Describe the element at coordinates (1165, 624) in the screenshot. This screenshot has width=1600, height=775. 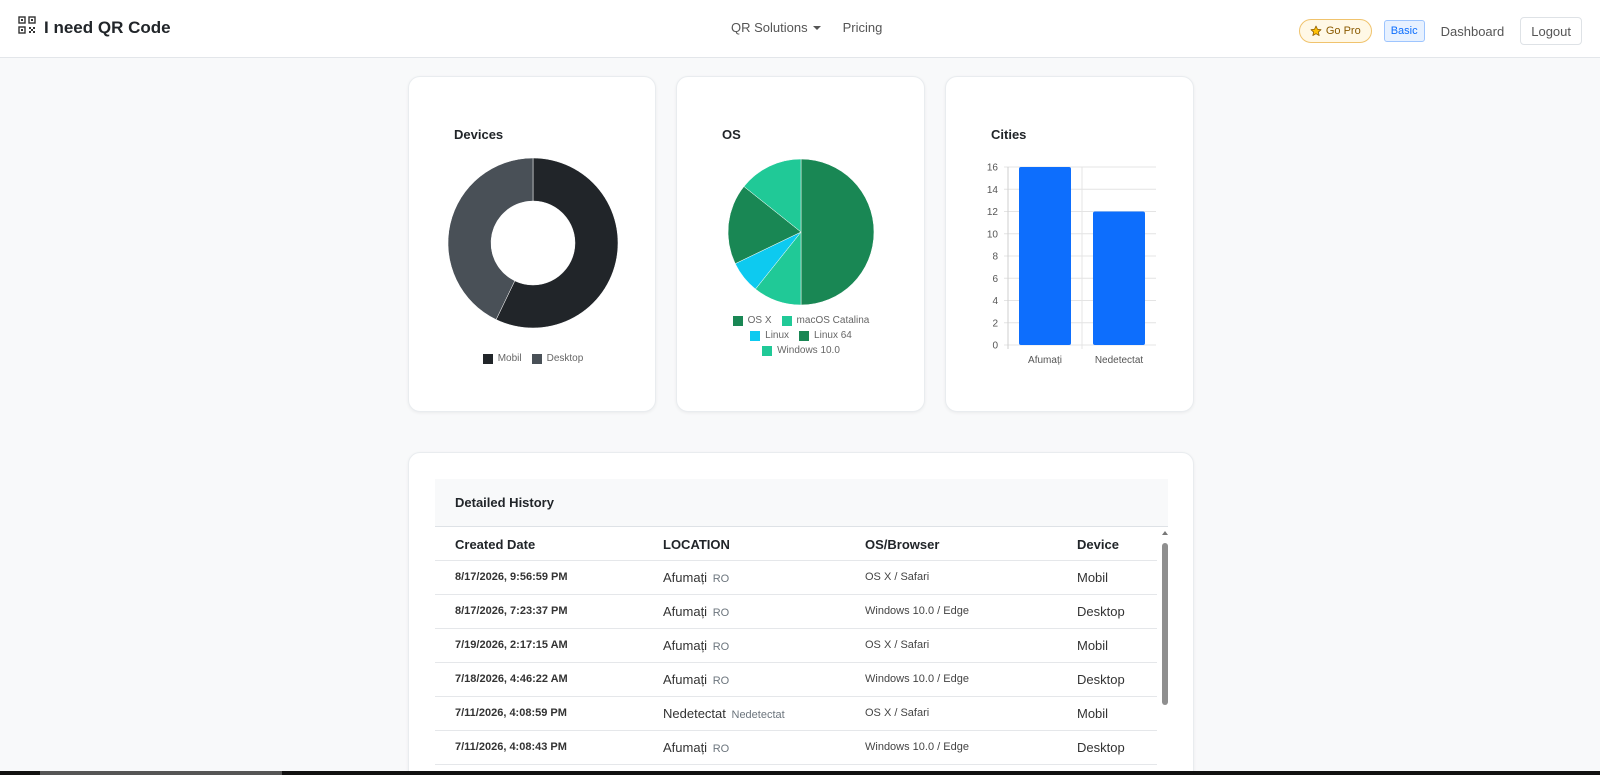
I see `scrollbar-thumb` at that location.